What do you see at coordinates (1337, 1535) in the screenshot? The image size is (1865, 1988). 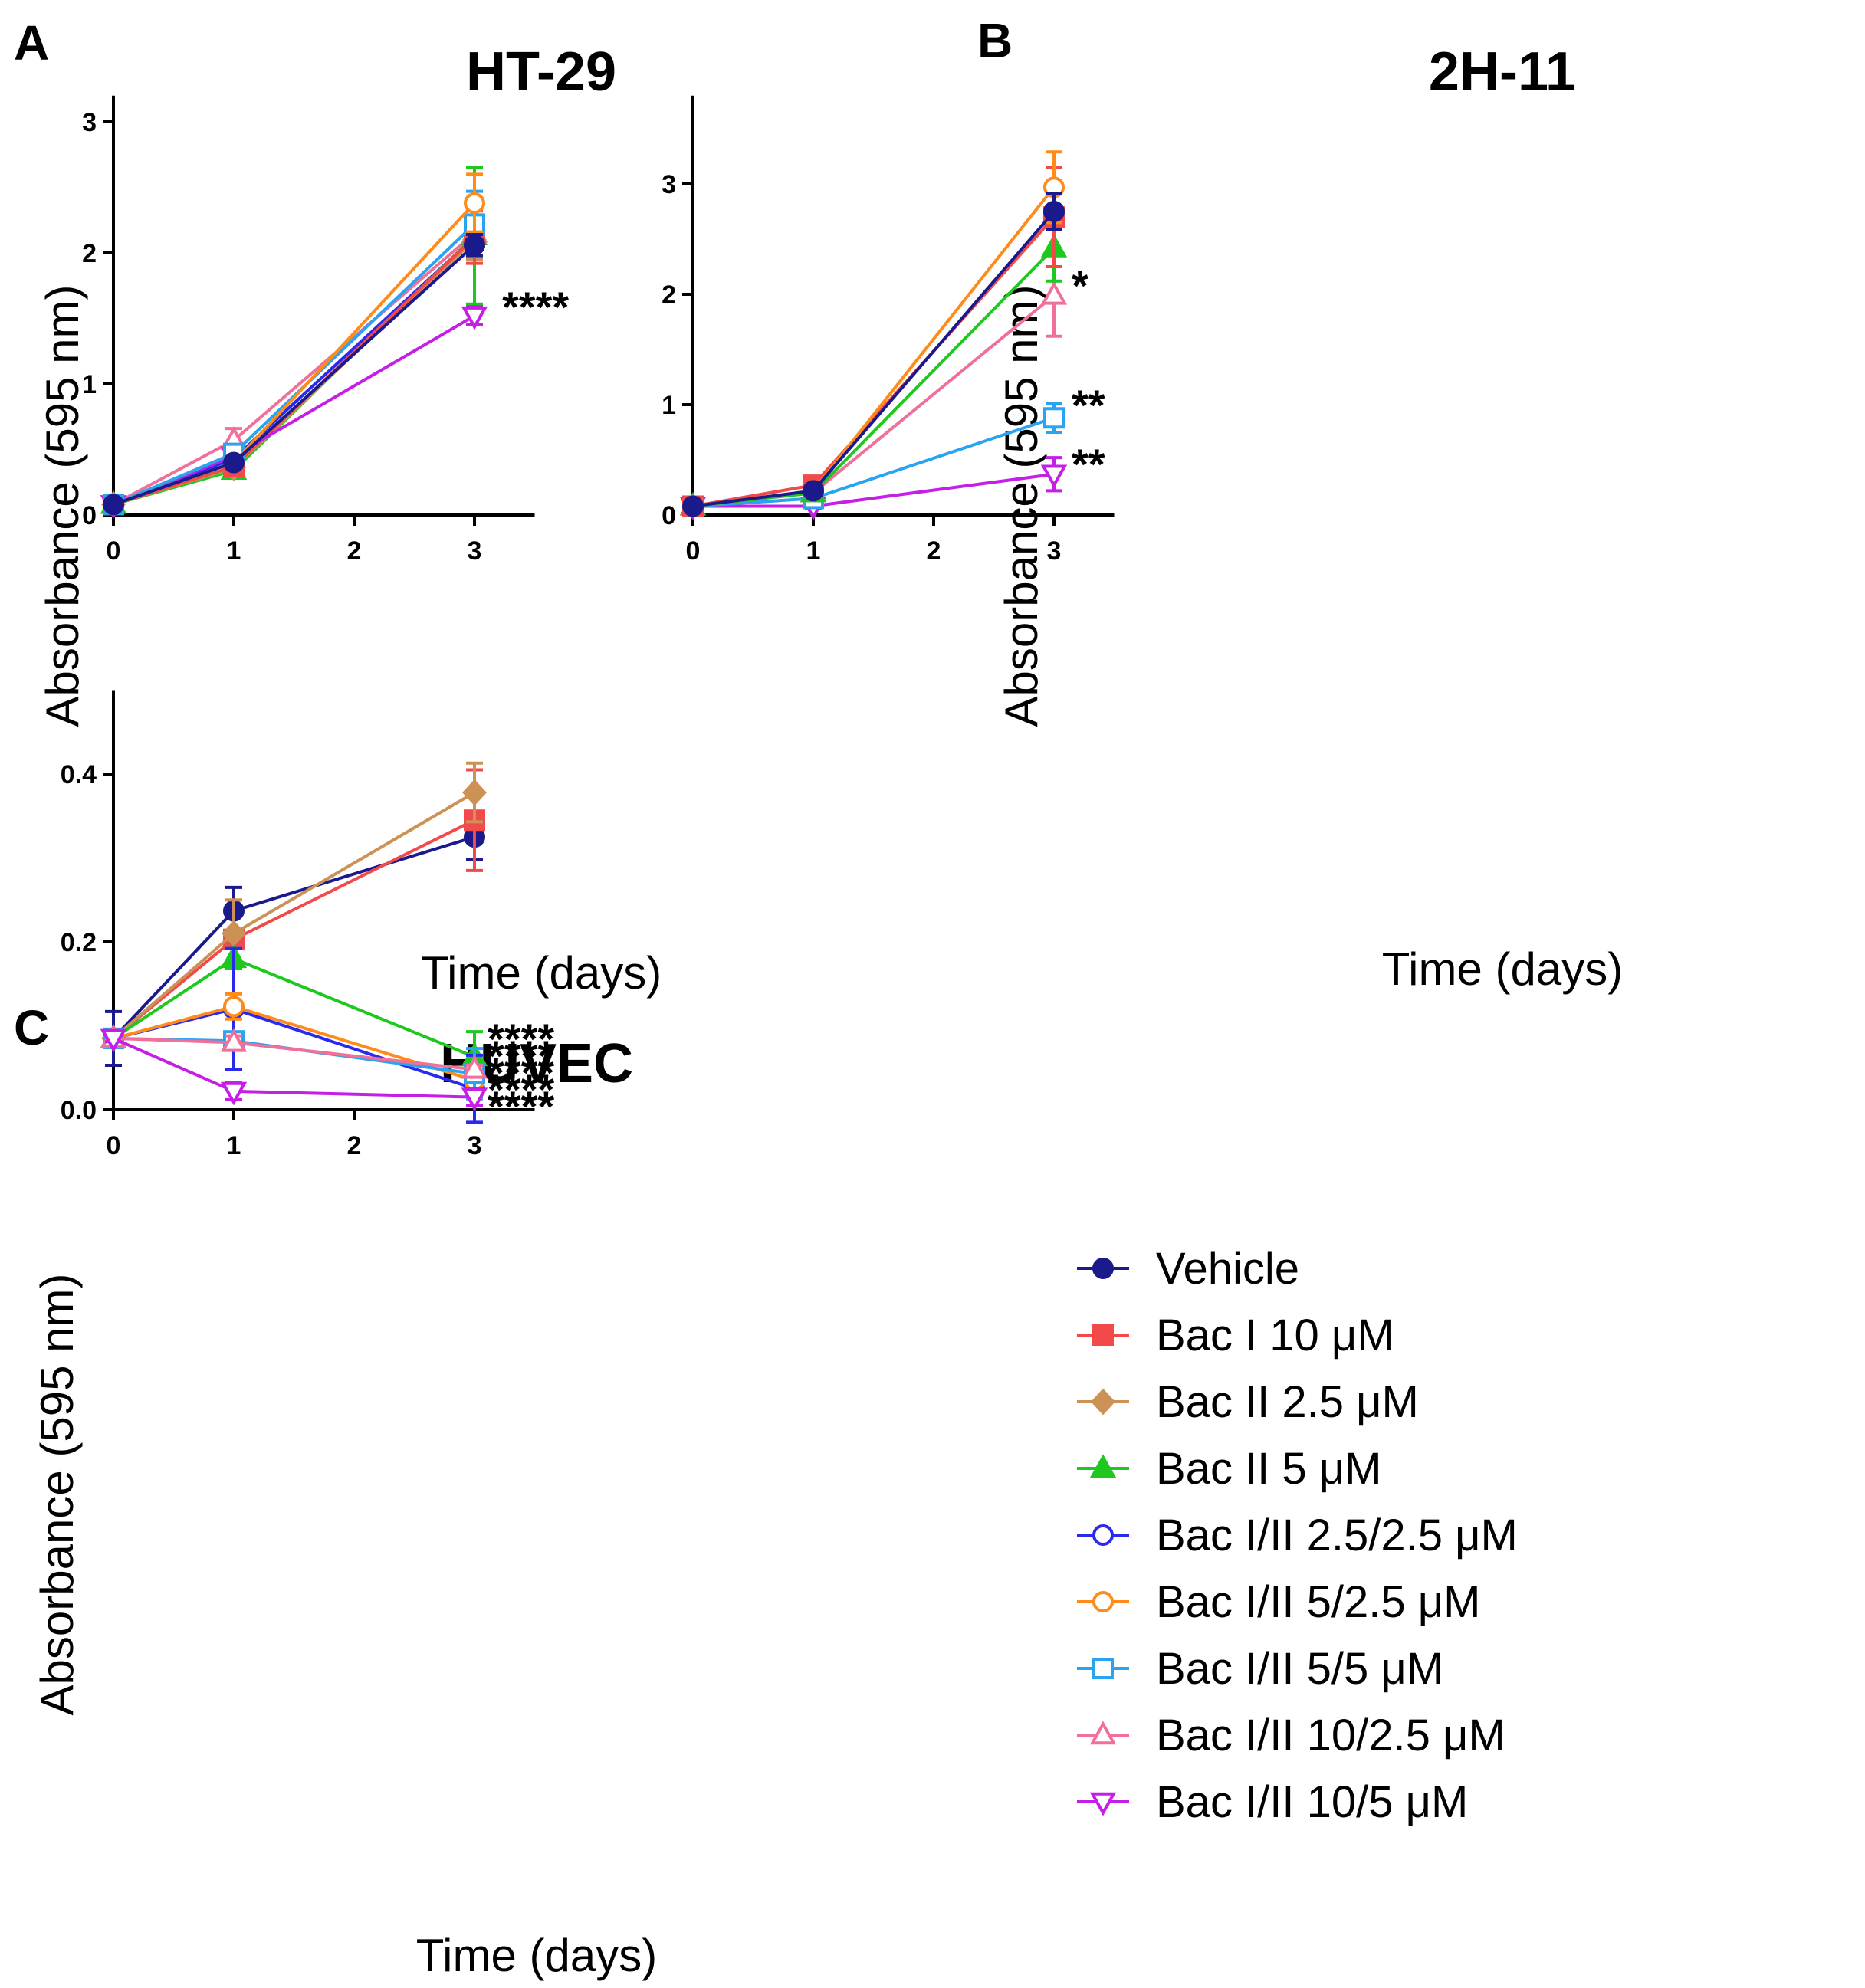 I see `legend-label: Bac I/II 2.5/2.5 μM` at bounding box center [1337, 1535].